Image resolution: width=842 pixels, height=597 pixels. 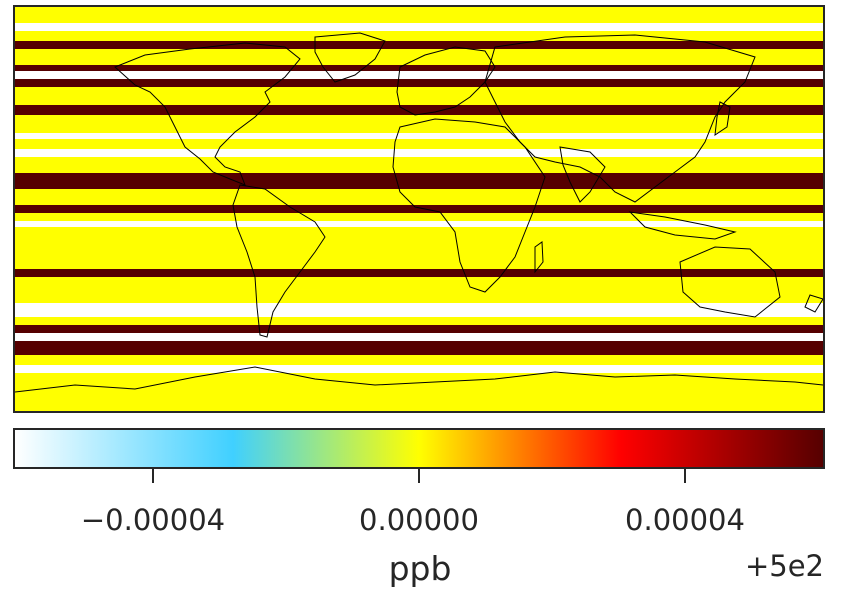 I want to click on coastline-japan, so click(x=722, y=119).